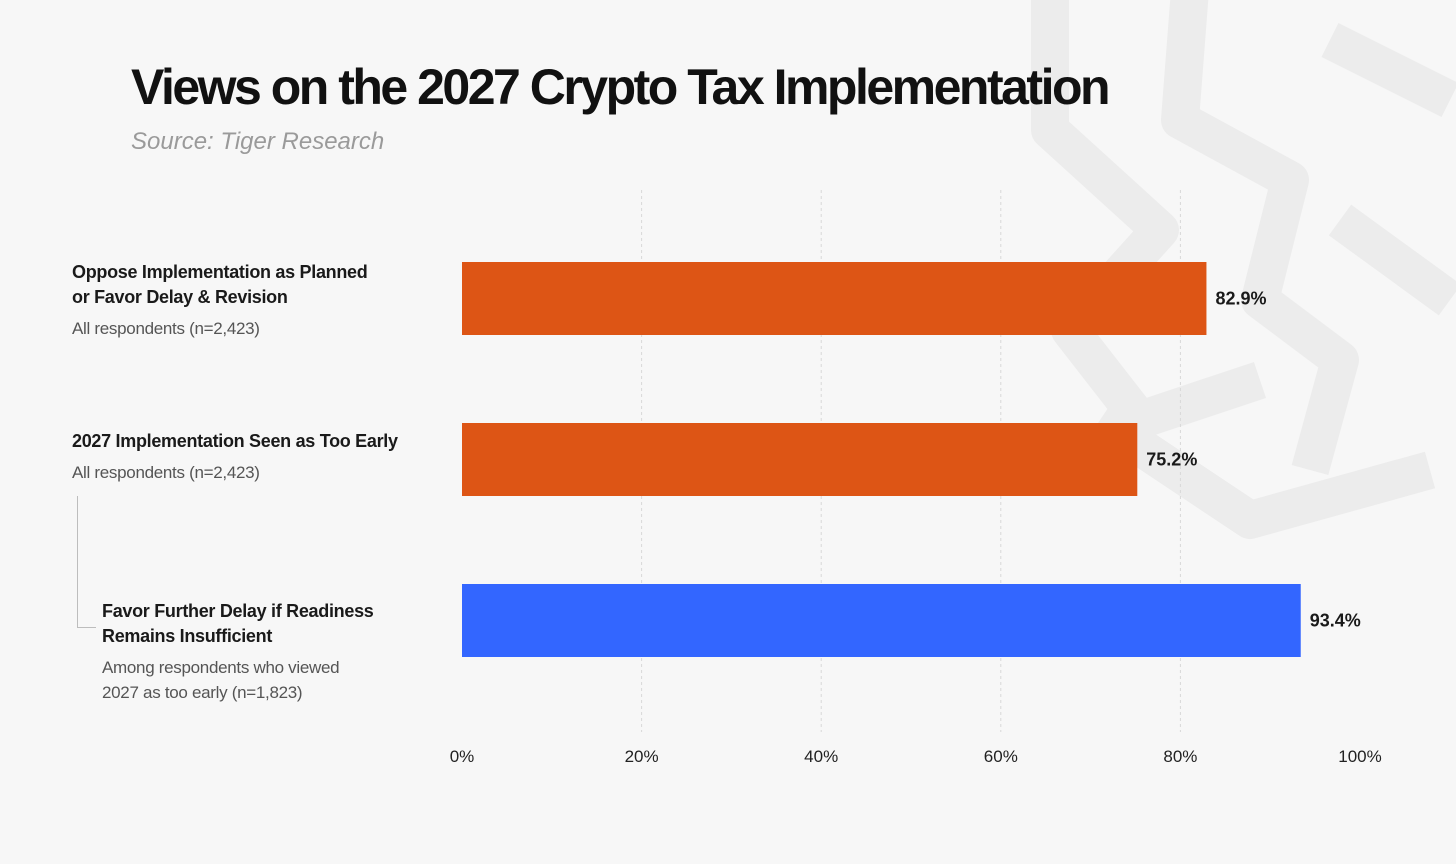 This screenshot has width=1456, height=864. Describe the element at coordinates (1180, 756) in the screenshot. I see `x-tick-label: 80%` at that location.